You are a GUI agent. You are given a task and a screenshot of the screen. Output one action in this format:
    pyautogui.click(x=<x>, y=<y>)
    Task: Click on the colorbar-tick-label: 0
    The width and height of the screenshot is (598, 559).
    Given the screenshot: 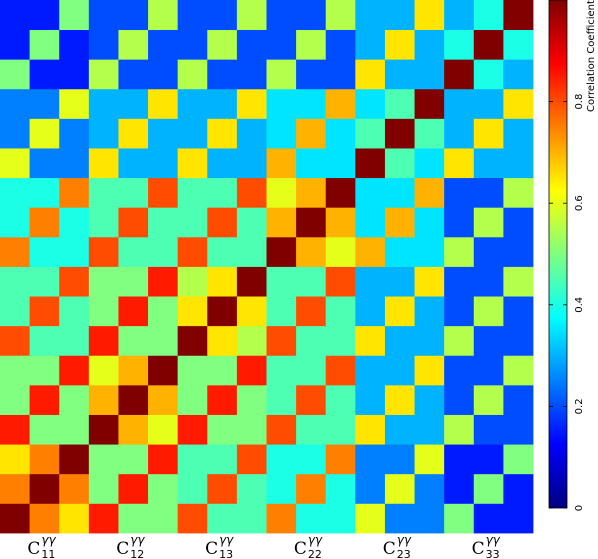 What is the action you would take?
    pyautogui.click(x=579, y=508)
    